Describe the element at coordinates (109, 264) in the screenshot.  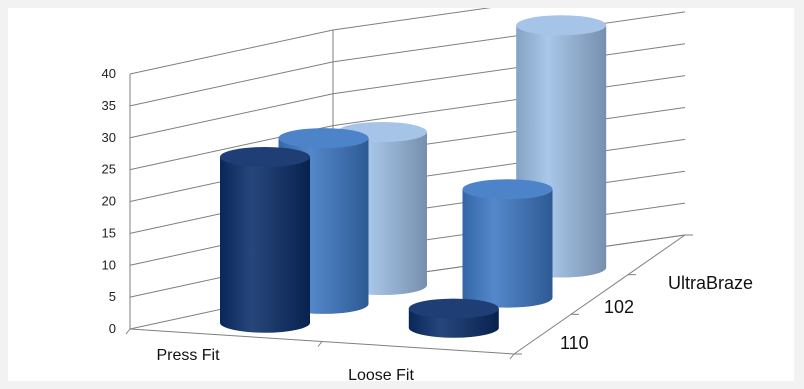
I see `y-tick-label: 10` at that location.